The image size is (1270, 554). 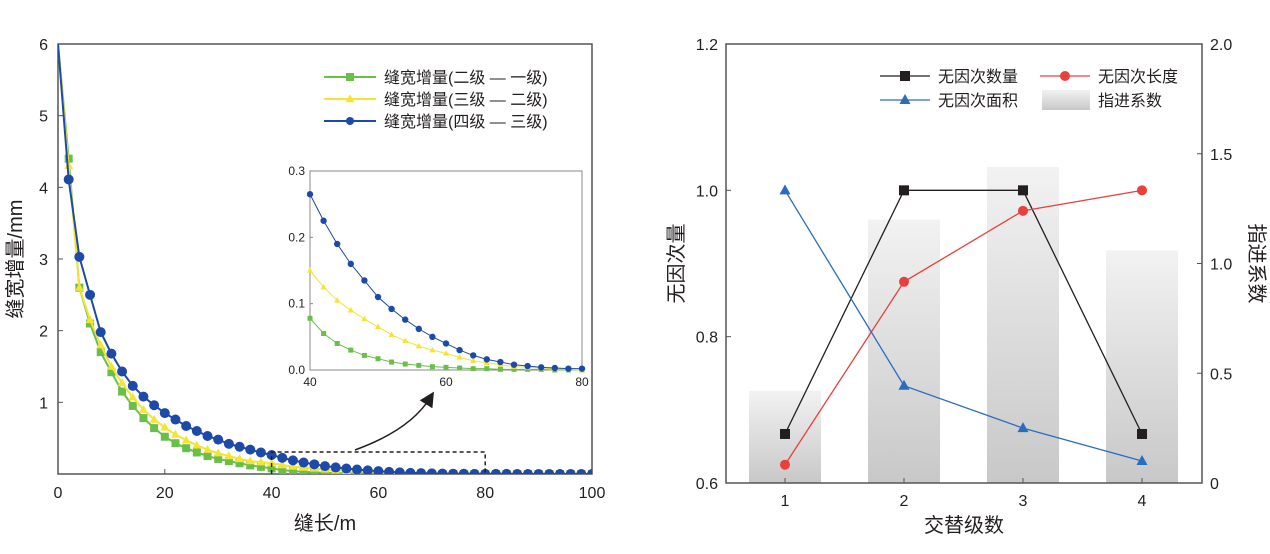 I want to click on inset-y-tick-label: 0.3, so click(x=296, y=171).